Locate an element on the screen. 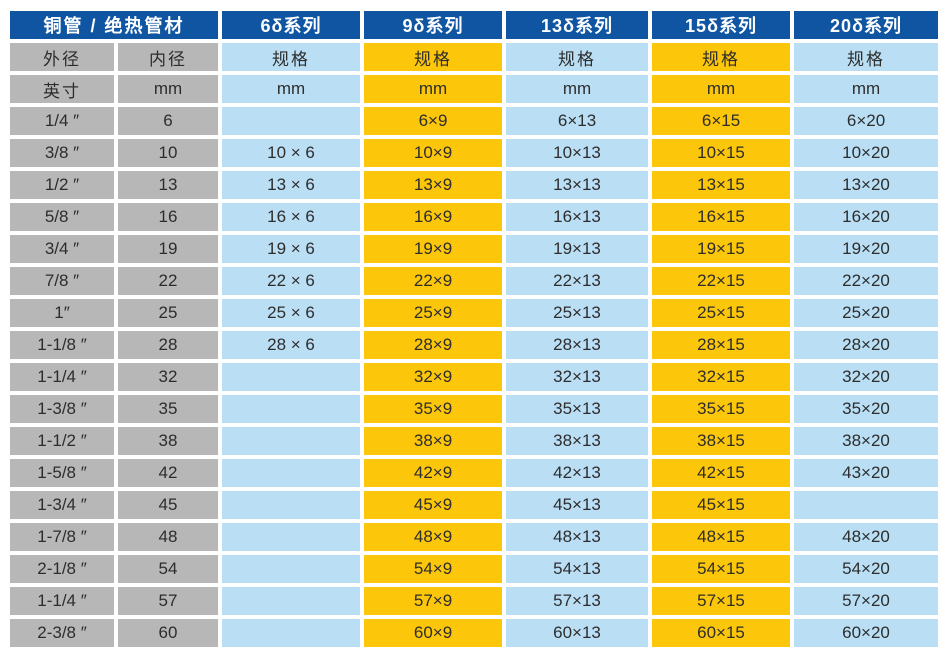 The image size is (947, 655). cell-inner-diameter-mm: 13 is located at coordinates (168, 185).